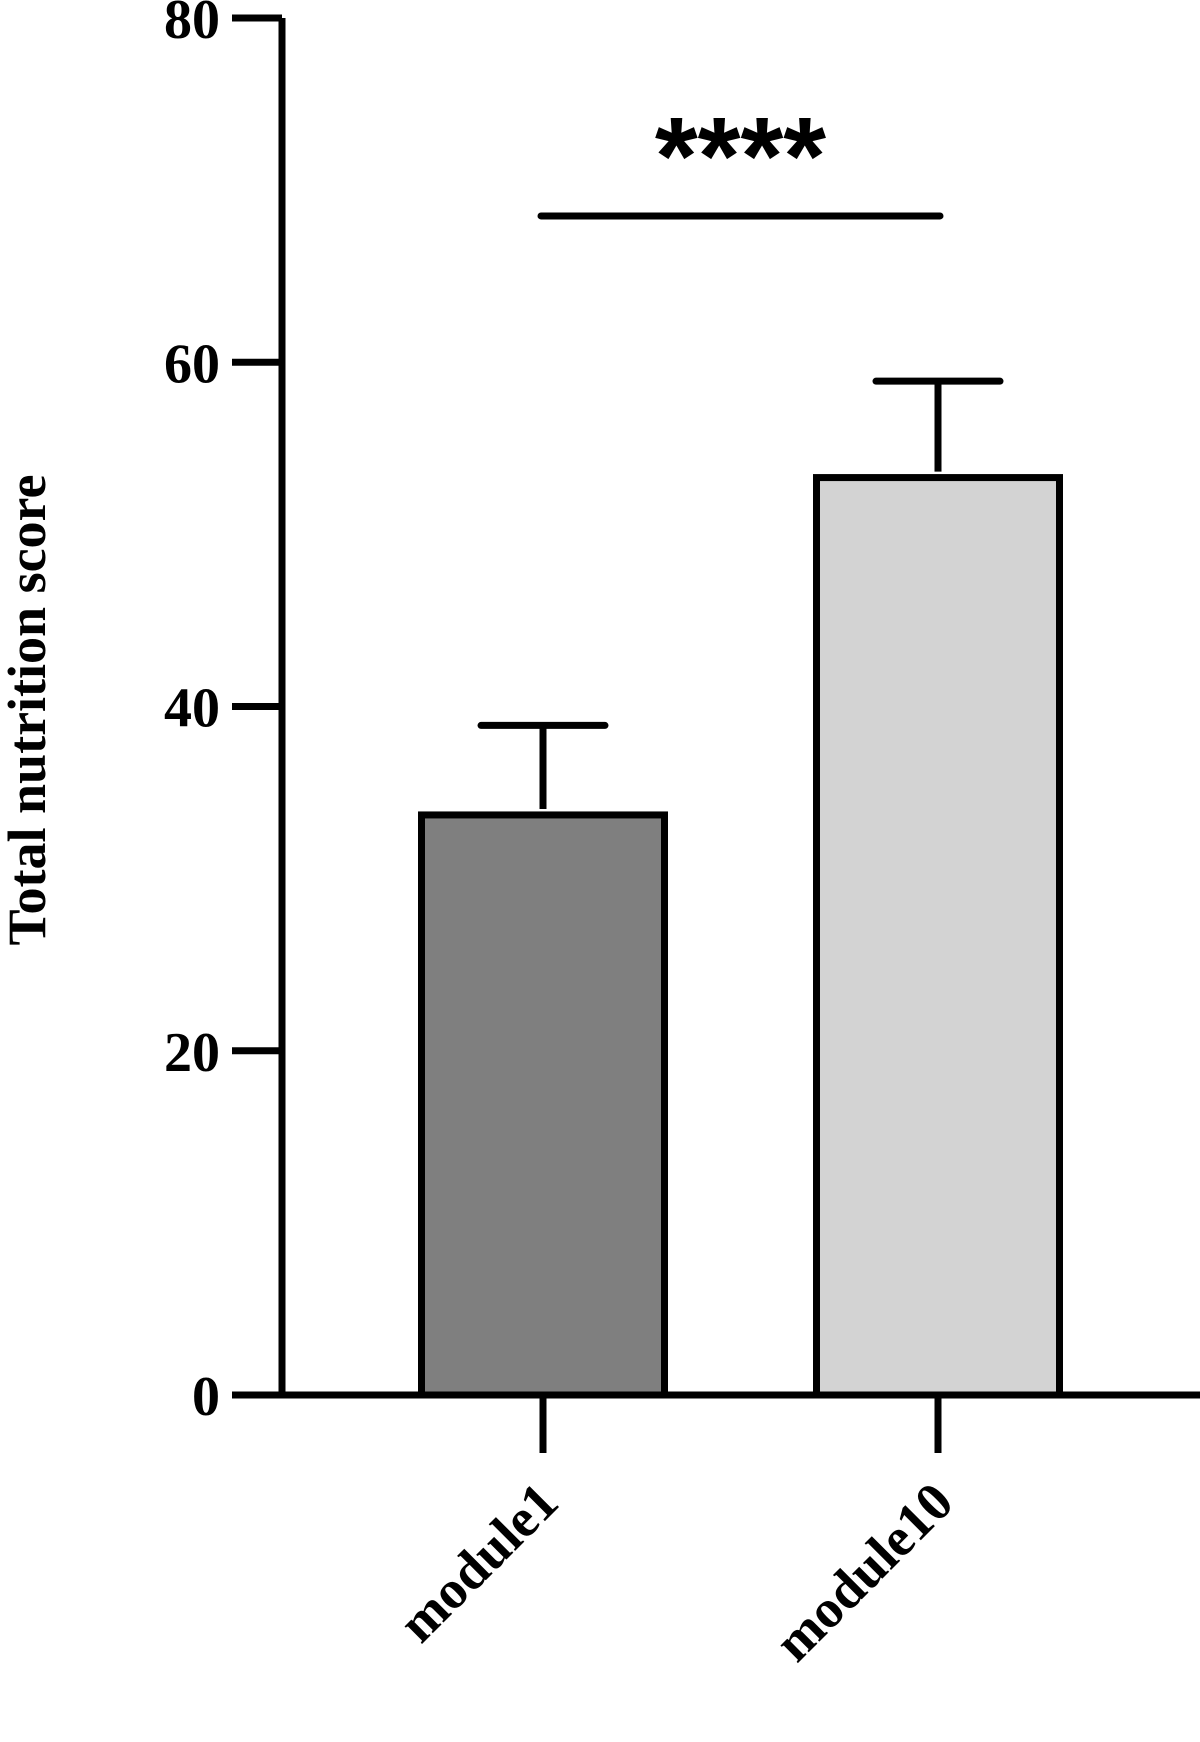  I want to click on y-axis-title: Total nutrition score, so click(28, 709).